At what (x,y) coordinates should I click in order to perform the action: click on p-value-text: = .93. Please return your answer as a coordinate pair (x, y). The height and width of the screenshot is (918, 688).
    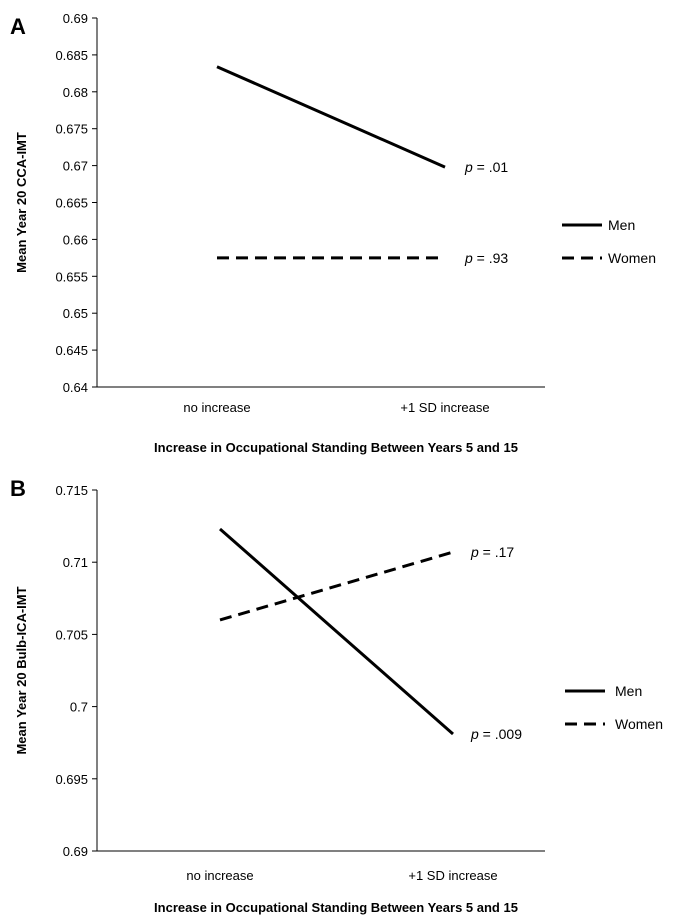
    Looking at the image, I should click on (491, 258).